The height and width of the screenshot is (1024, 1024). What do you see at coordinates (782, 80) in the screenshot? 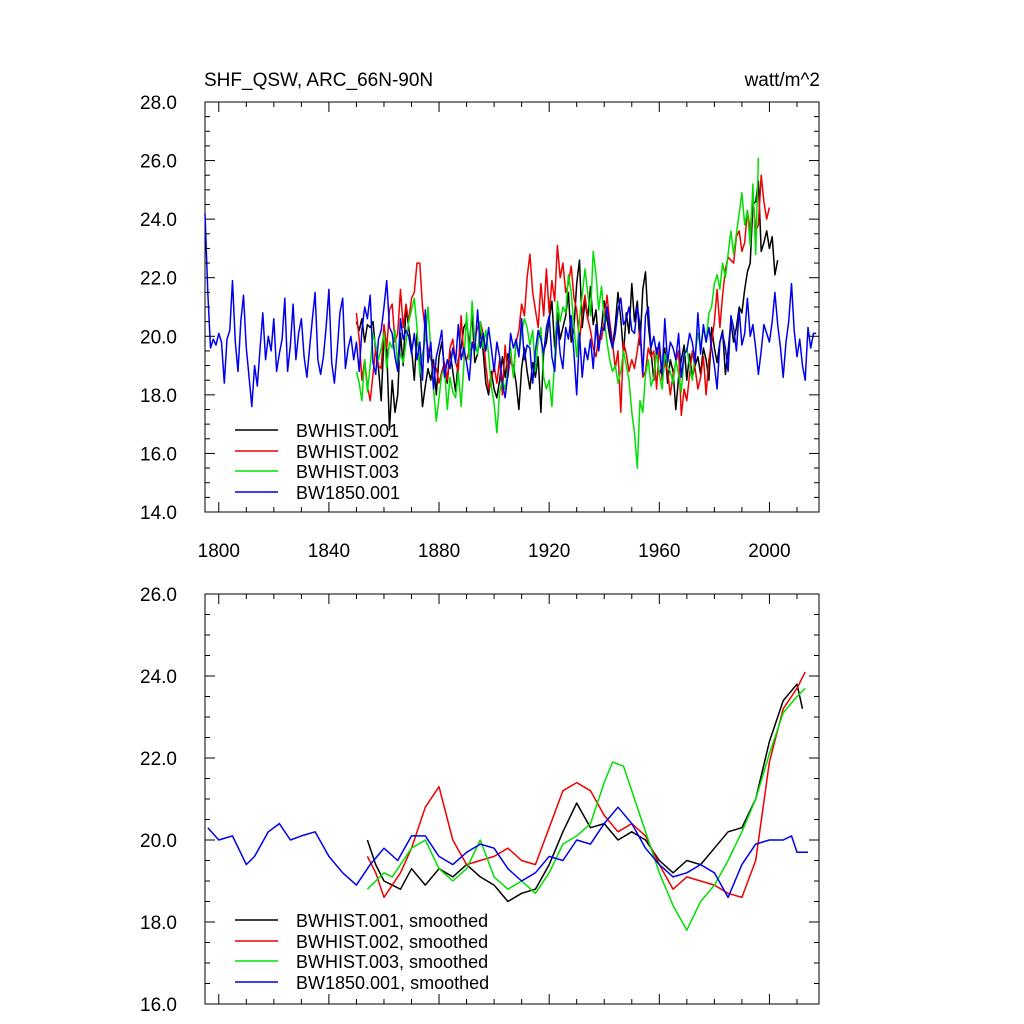
I see `units-label: watt/m^2` at bounding box center [782, 80].